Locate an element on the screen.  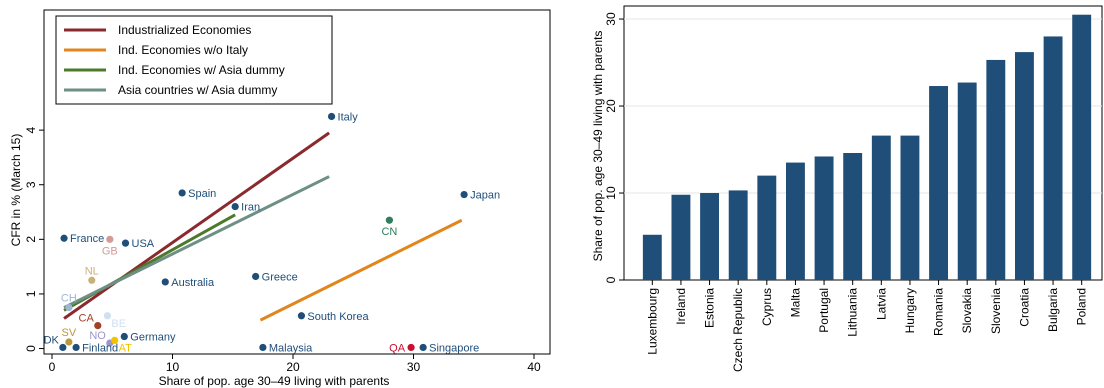
scatter-x-axis: 0 10 20 30 40 is located at coordinates (295, 364).